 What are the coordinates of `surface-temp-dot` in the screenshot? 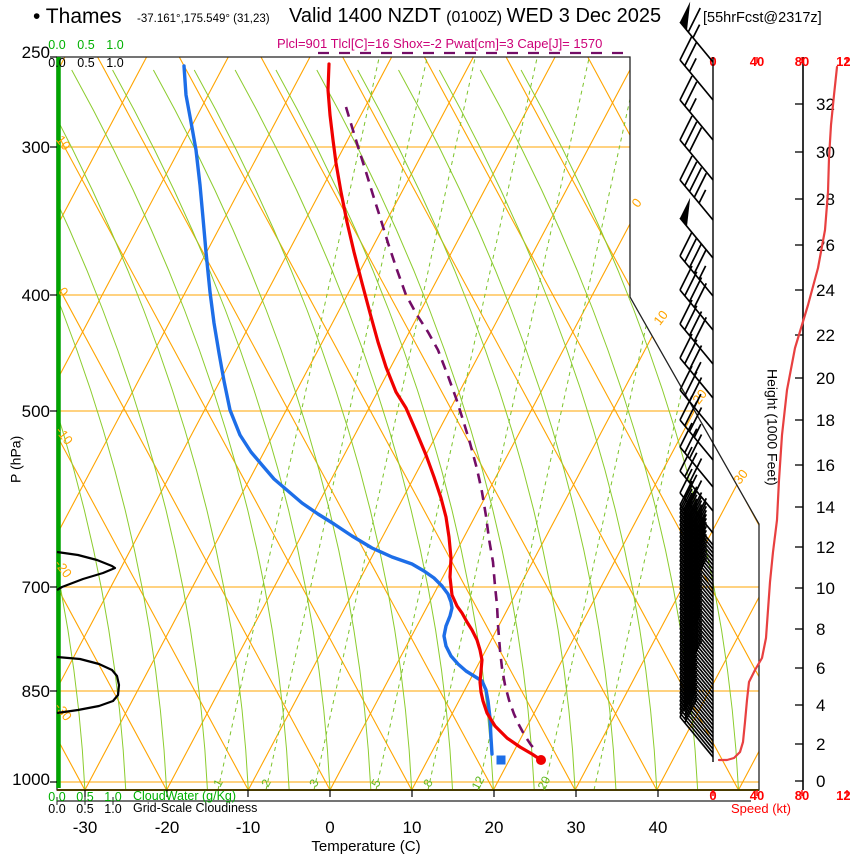 It's located at (541, 760).